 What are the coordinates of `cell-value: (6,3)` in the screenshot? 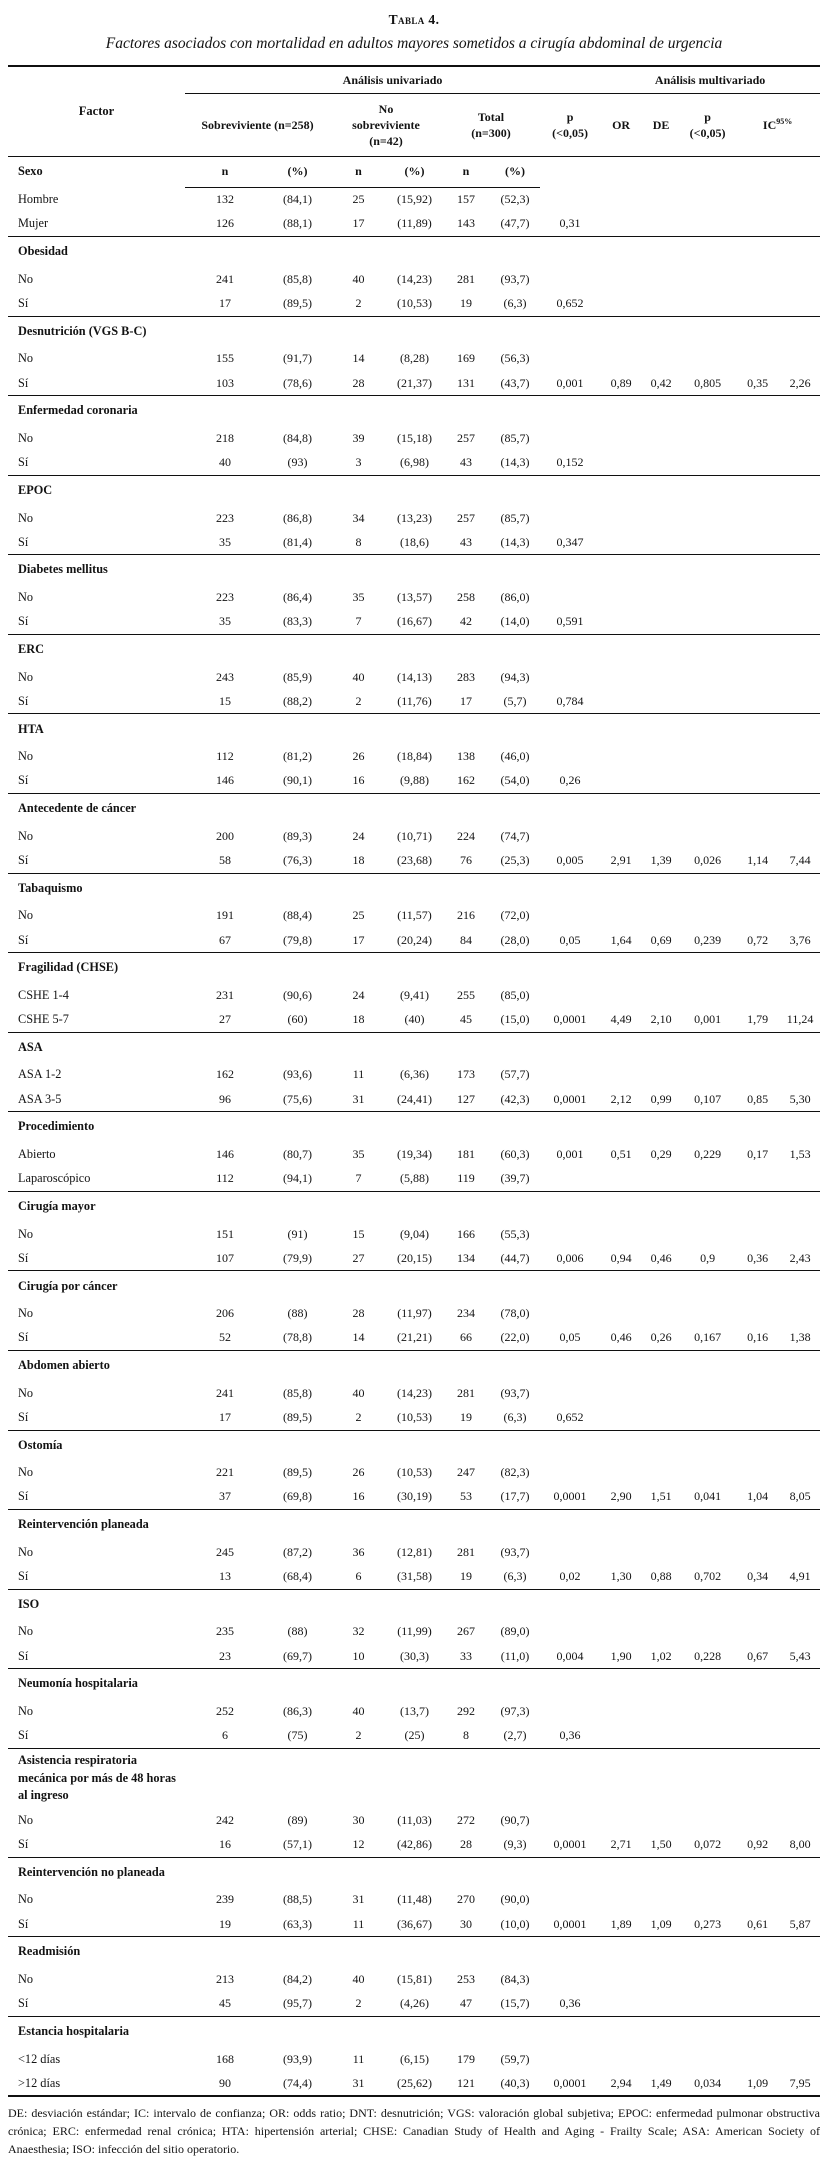 It's located at (515, 1416).